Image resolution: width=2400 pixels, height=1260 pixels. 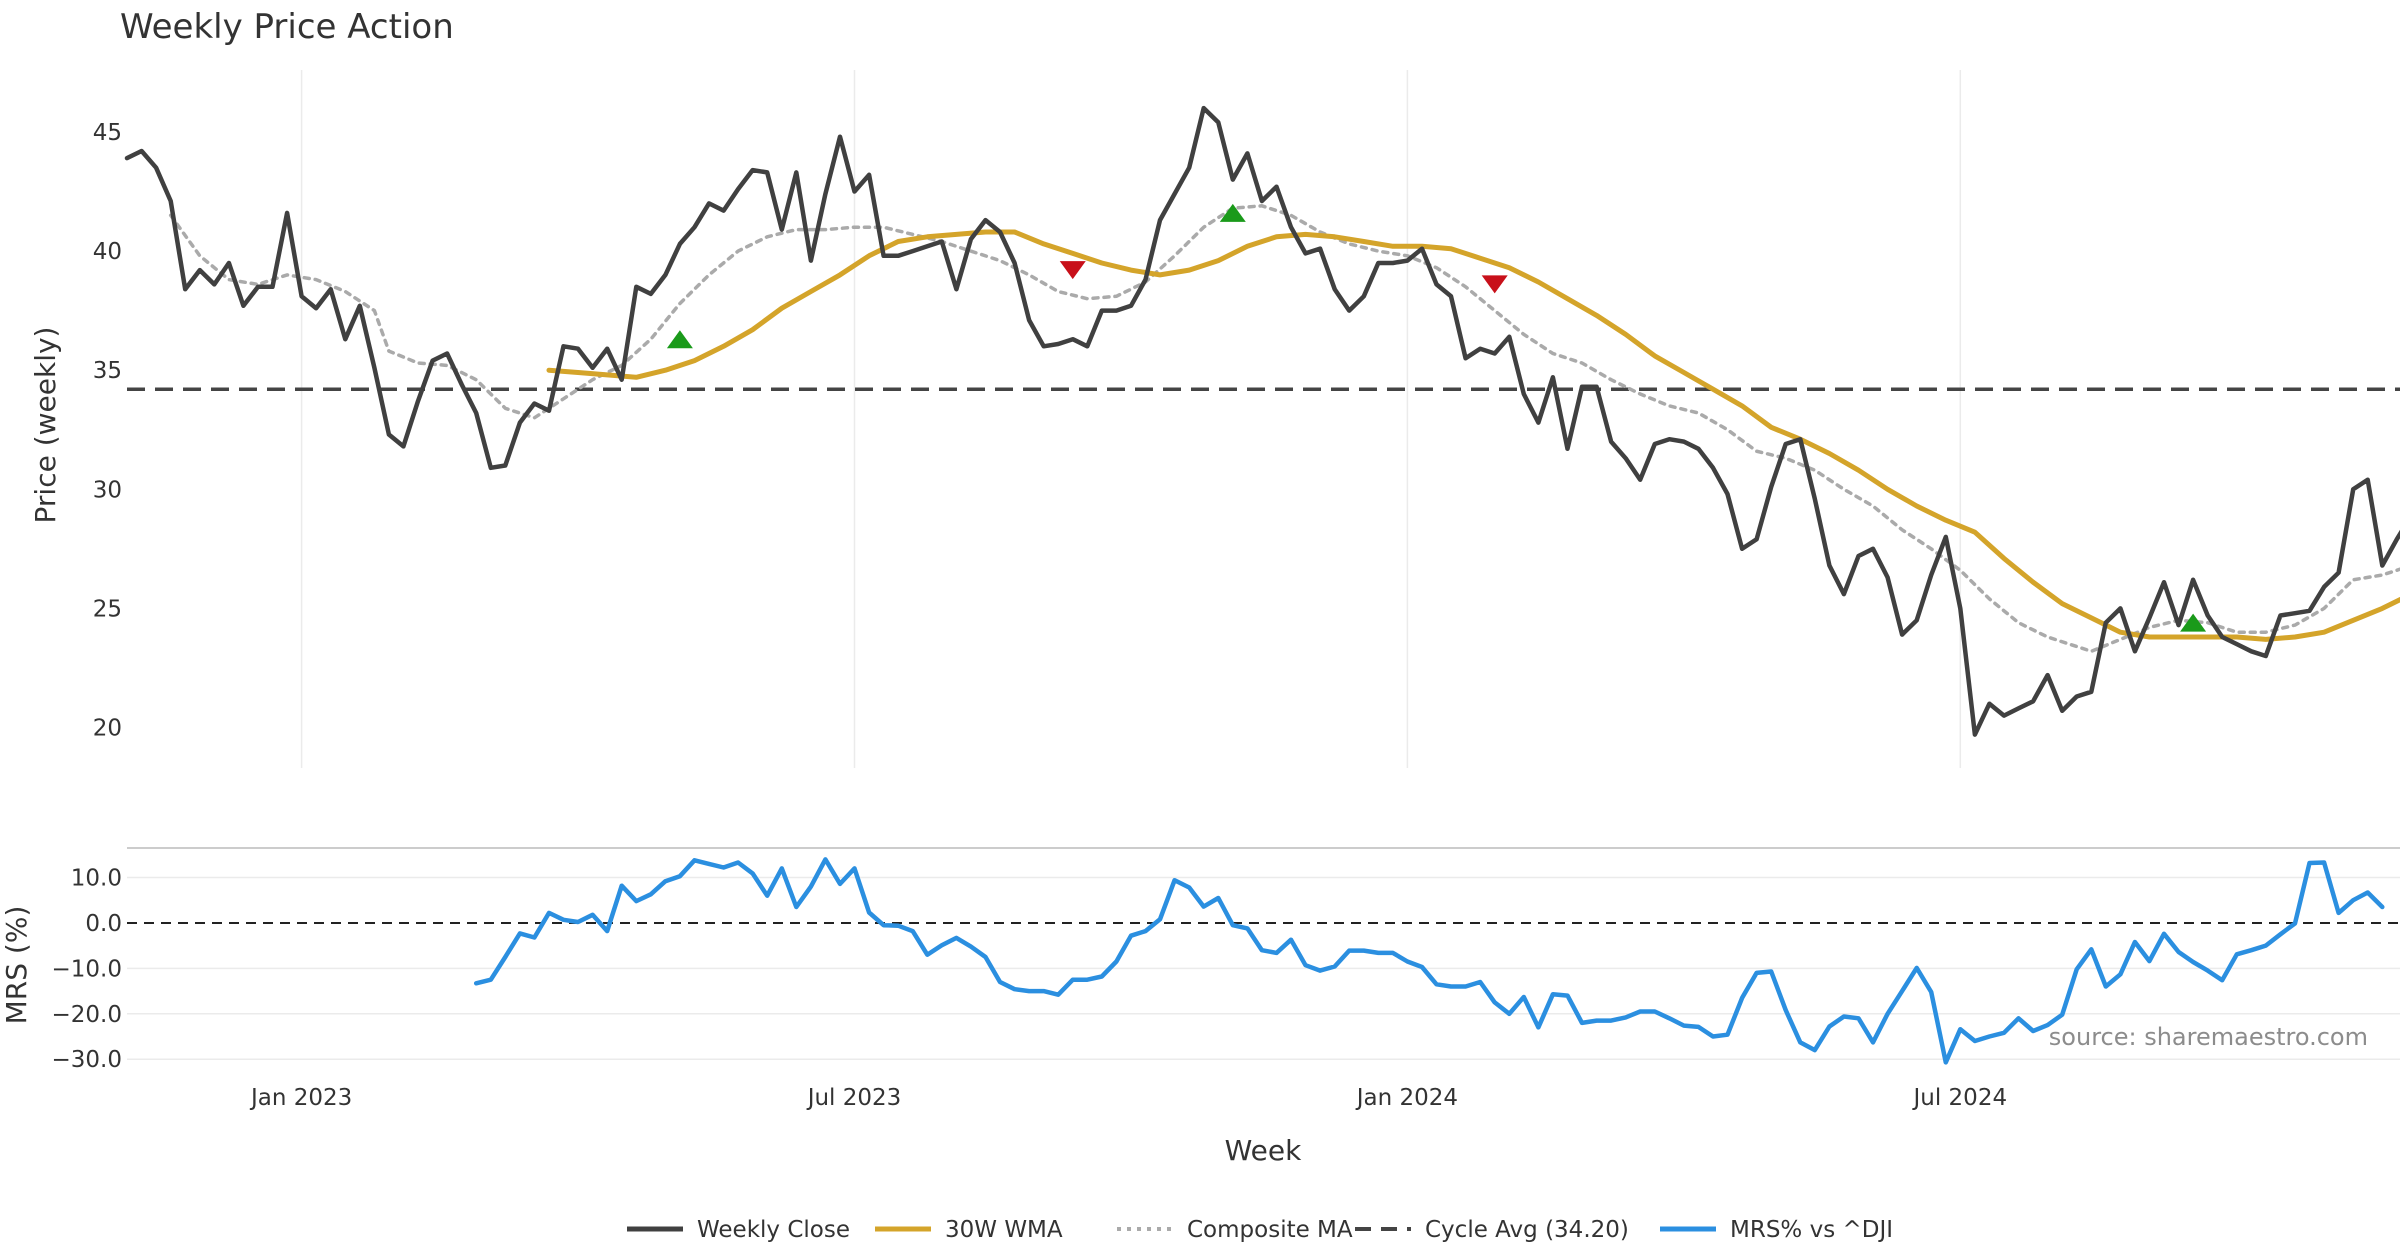 What do you see at coordinates (103, 924) in the screenshot?
I see `mrs-y-tick-label: 0.0` at bounding box center [103, 924].